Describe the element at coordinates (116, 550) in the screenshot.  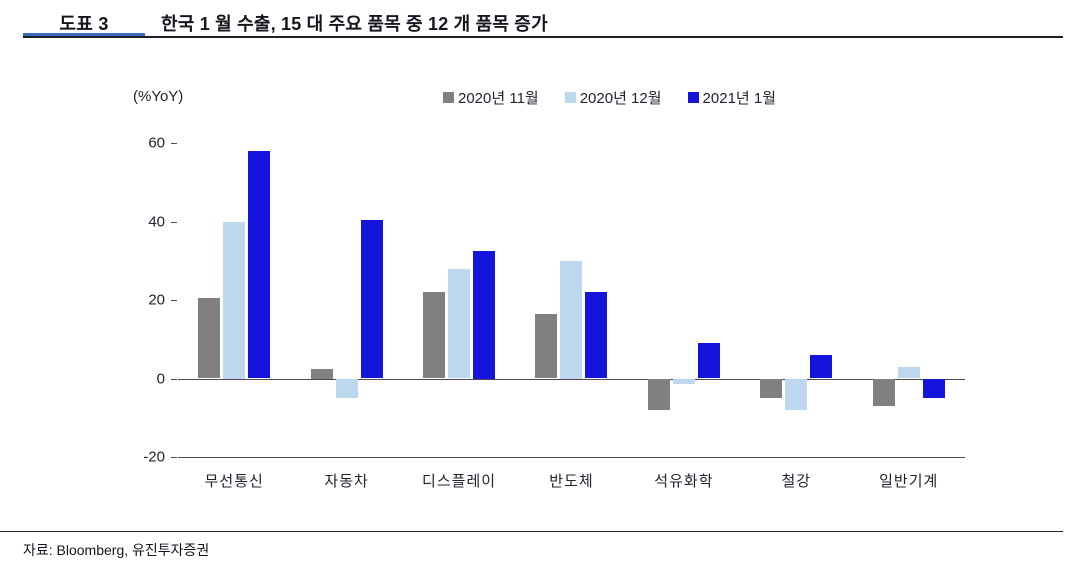
I see `source-note: 자료: Bloomberg, 유진투자증권` at that location.